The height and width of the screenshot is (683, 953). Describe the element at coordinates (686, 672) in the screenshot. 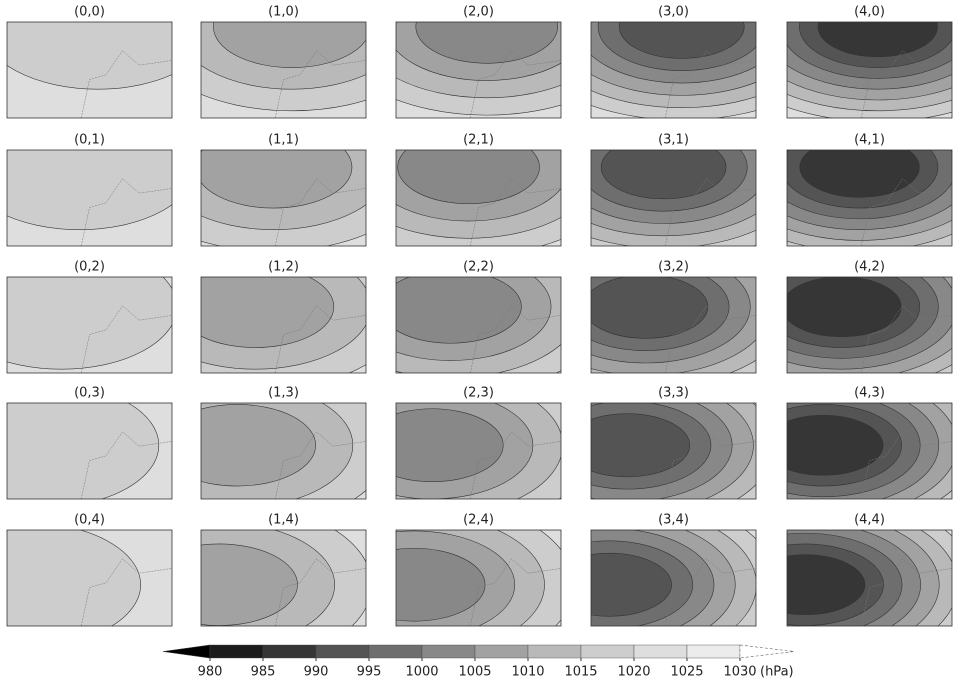

I see `colorbar-tick-label: 1025` at that location.